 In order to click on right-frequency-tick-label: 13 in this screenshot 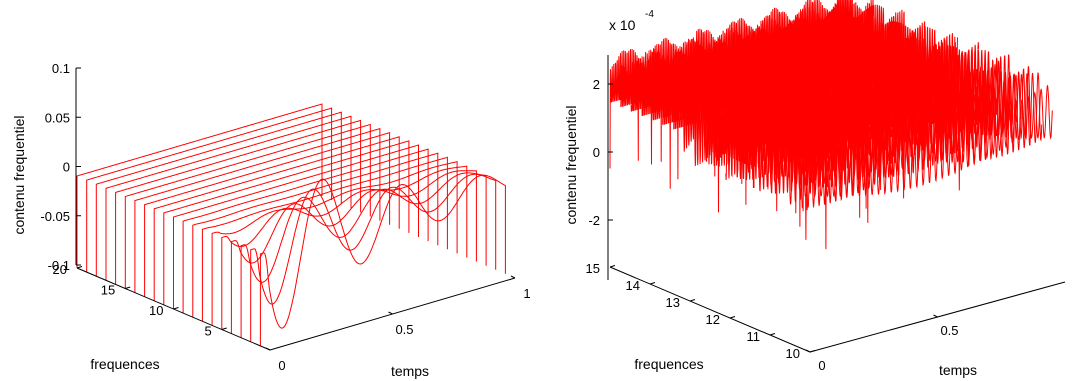, I will do `click(673, 302)`.